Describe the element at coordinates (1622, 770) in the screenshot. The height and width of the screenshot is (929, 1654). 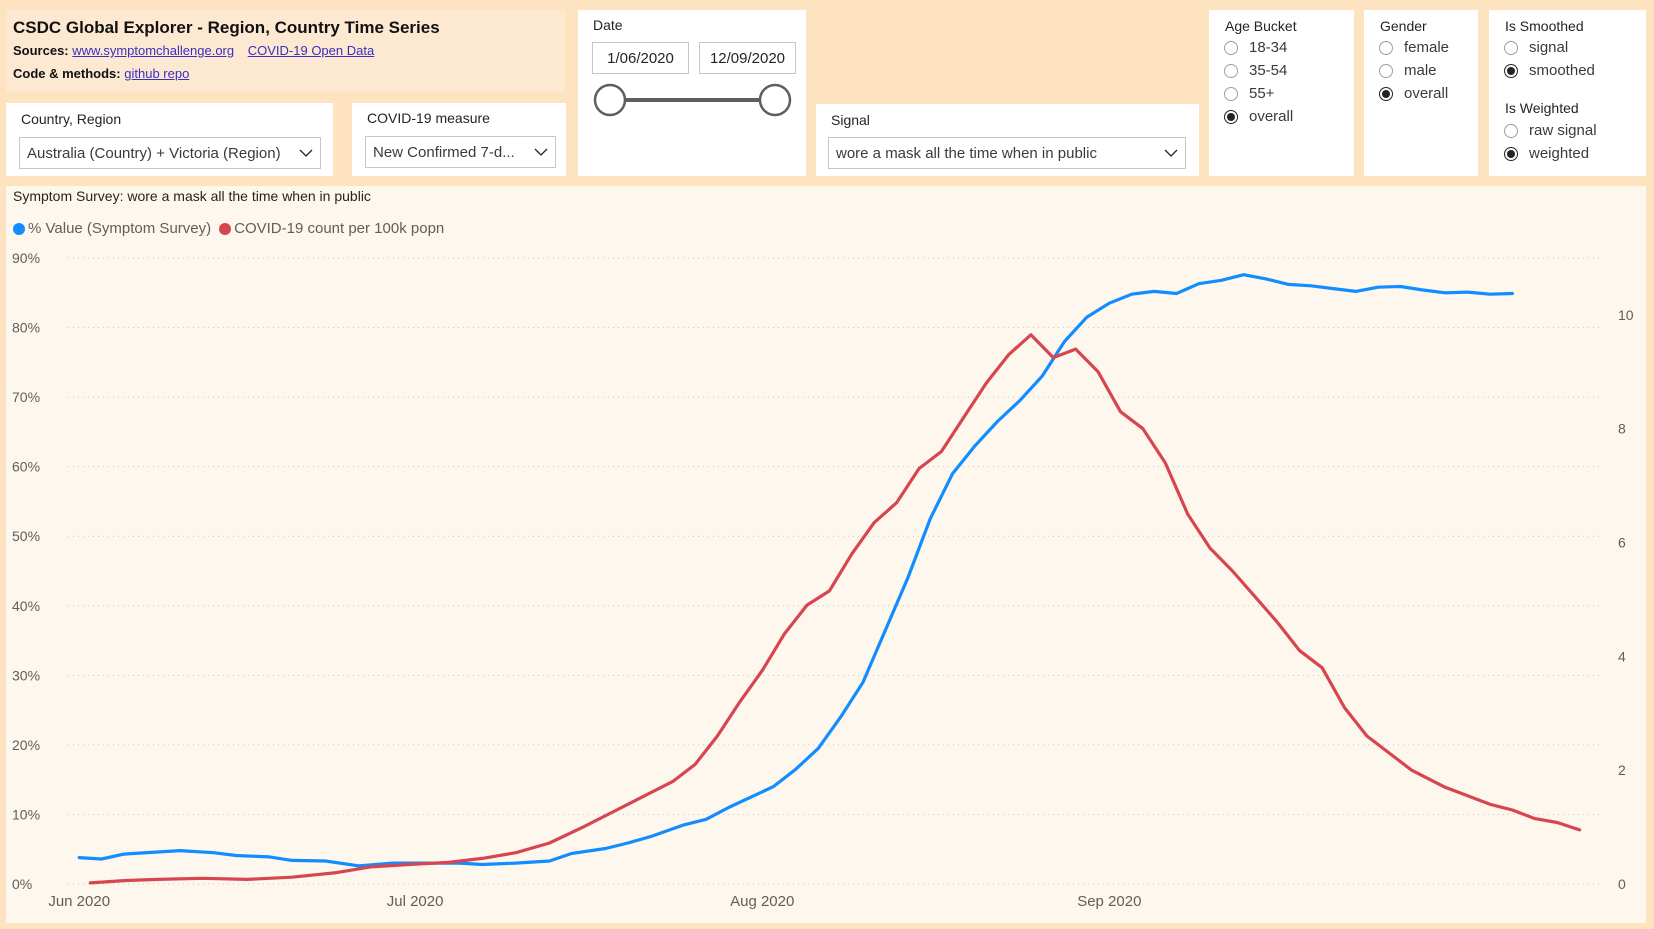
I see `y-right-tick-label: 2` at that location.